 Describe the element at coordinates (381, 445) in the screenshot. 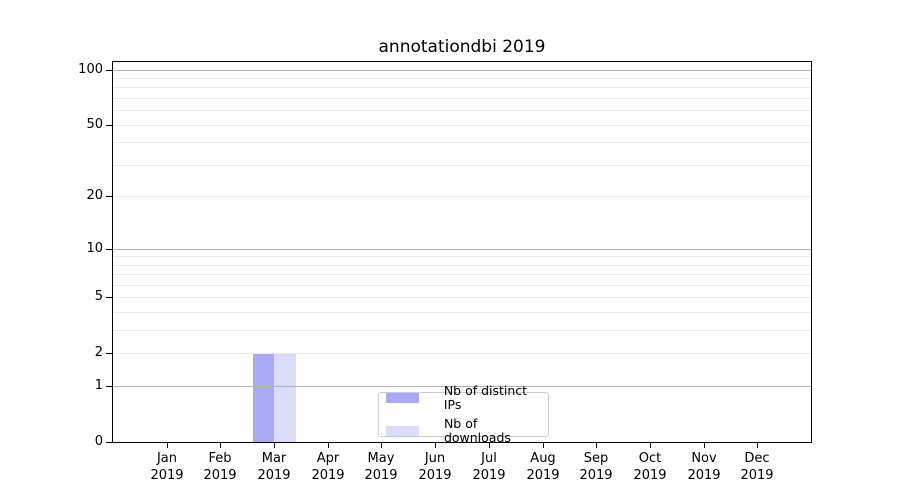

I see `x-tick-mark-may` at that location.